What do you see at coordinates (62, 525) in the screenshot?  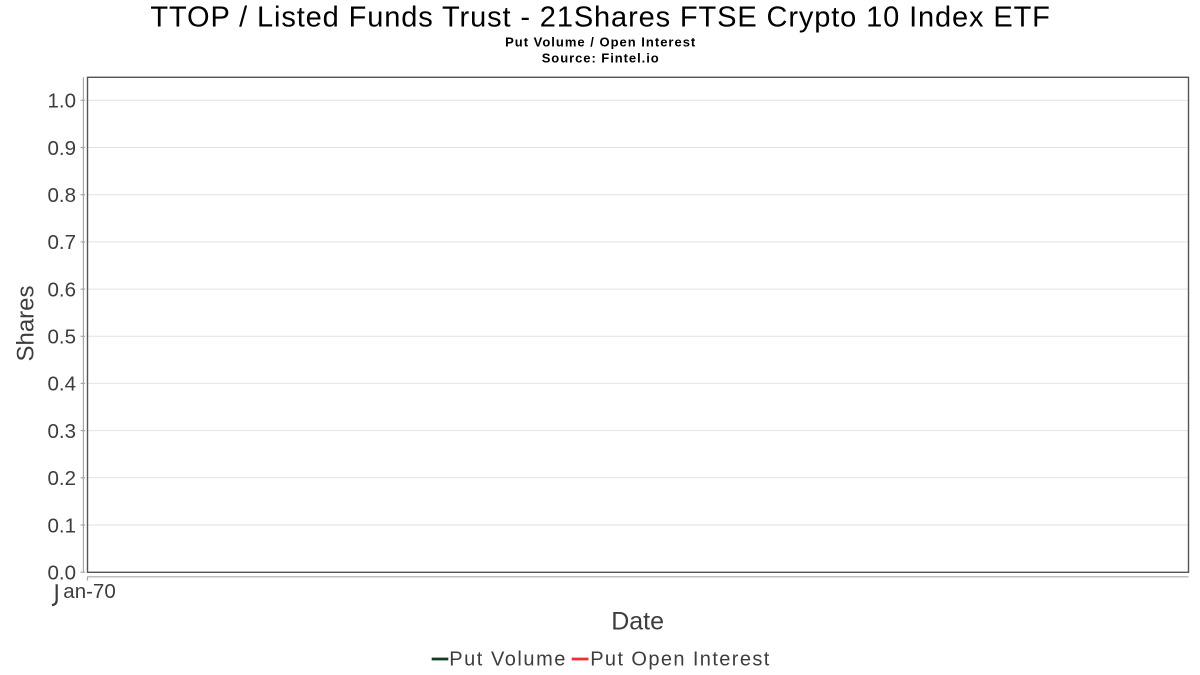 I see `svg-text: 0.1` at bounding box center [62, 525].